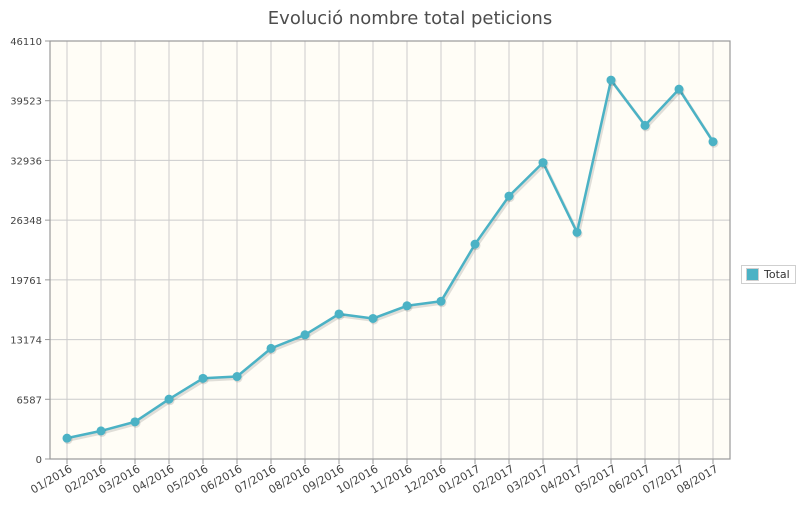 The image size is (805, 510). What do you see at coordinates (26, 221) in the screenshot?
I see `y-tick-label: 26348` at bounding box center [26, 221].